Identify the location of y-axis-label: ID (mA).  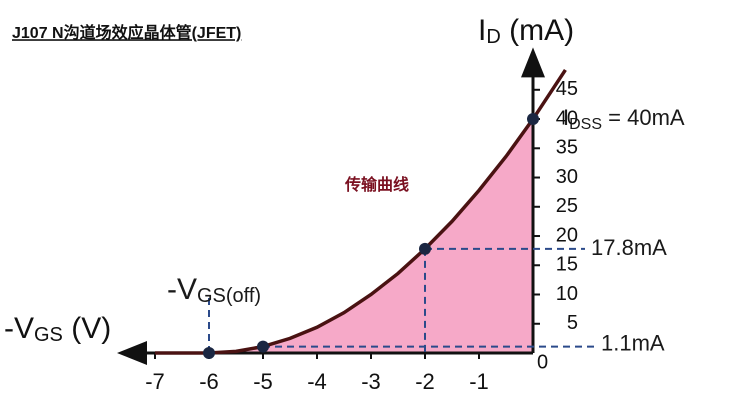
(526, 31).